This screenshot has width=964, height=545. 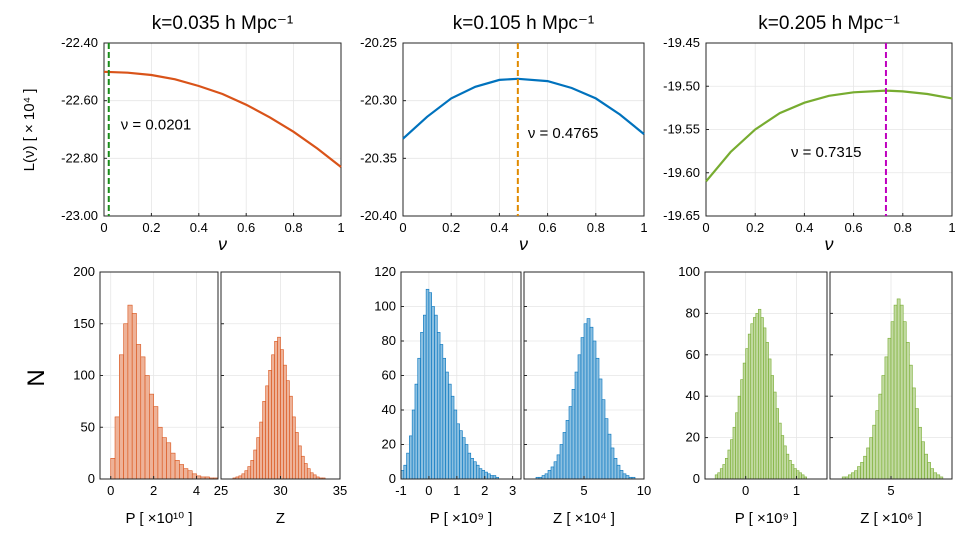 I want to click on maximum-annotation: ν = 0.0201, so click(x=156, y=125).